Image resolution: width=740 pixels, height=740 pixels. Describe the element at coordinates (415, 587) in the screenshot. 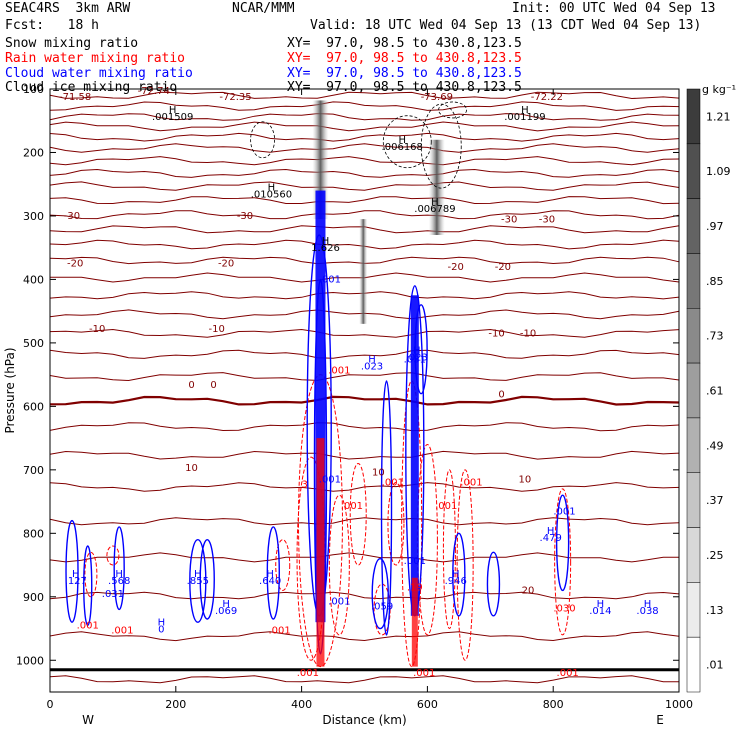

I see `rain-label: .19` at that location.